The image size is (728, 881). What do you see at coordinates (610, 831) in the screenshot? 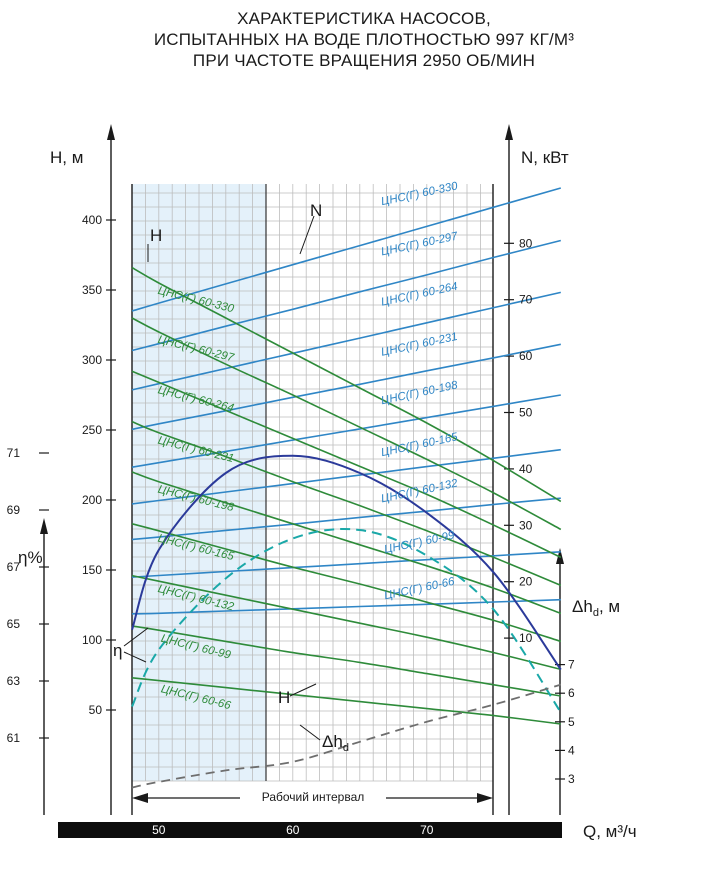
I see `q-axis-label: Q, м³/ч` at bounding box center [610, 831].